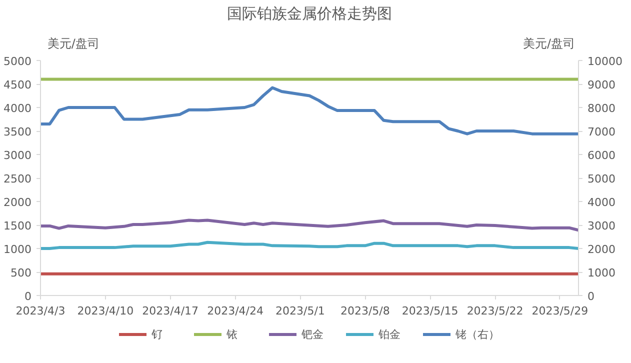  What do you see at coordinates (602, 179) in the screenshot?
I see `y2-tick-label: 5000` at bounding box center [602, 179].